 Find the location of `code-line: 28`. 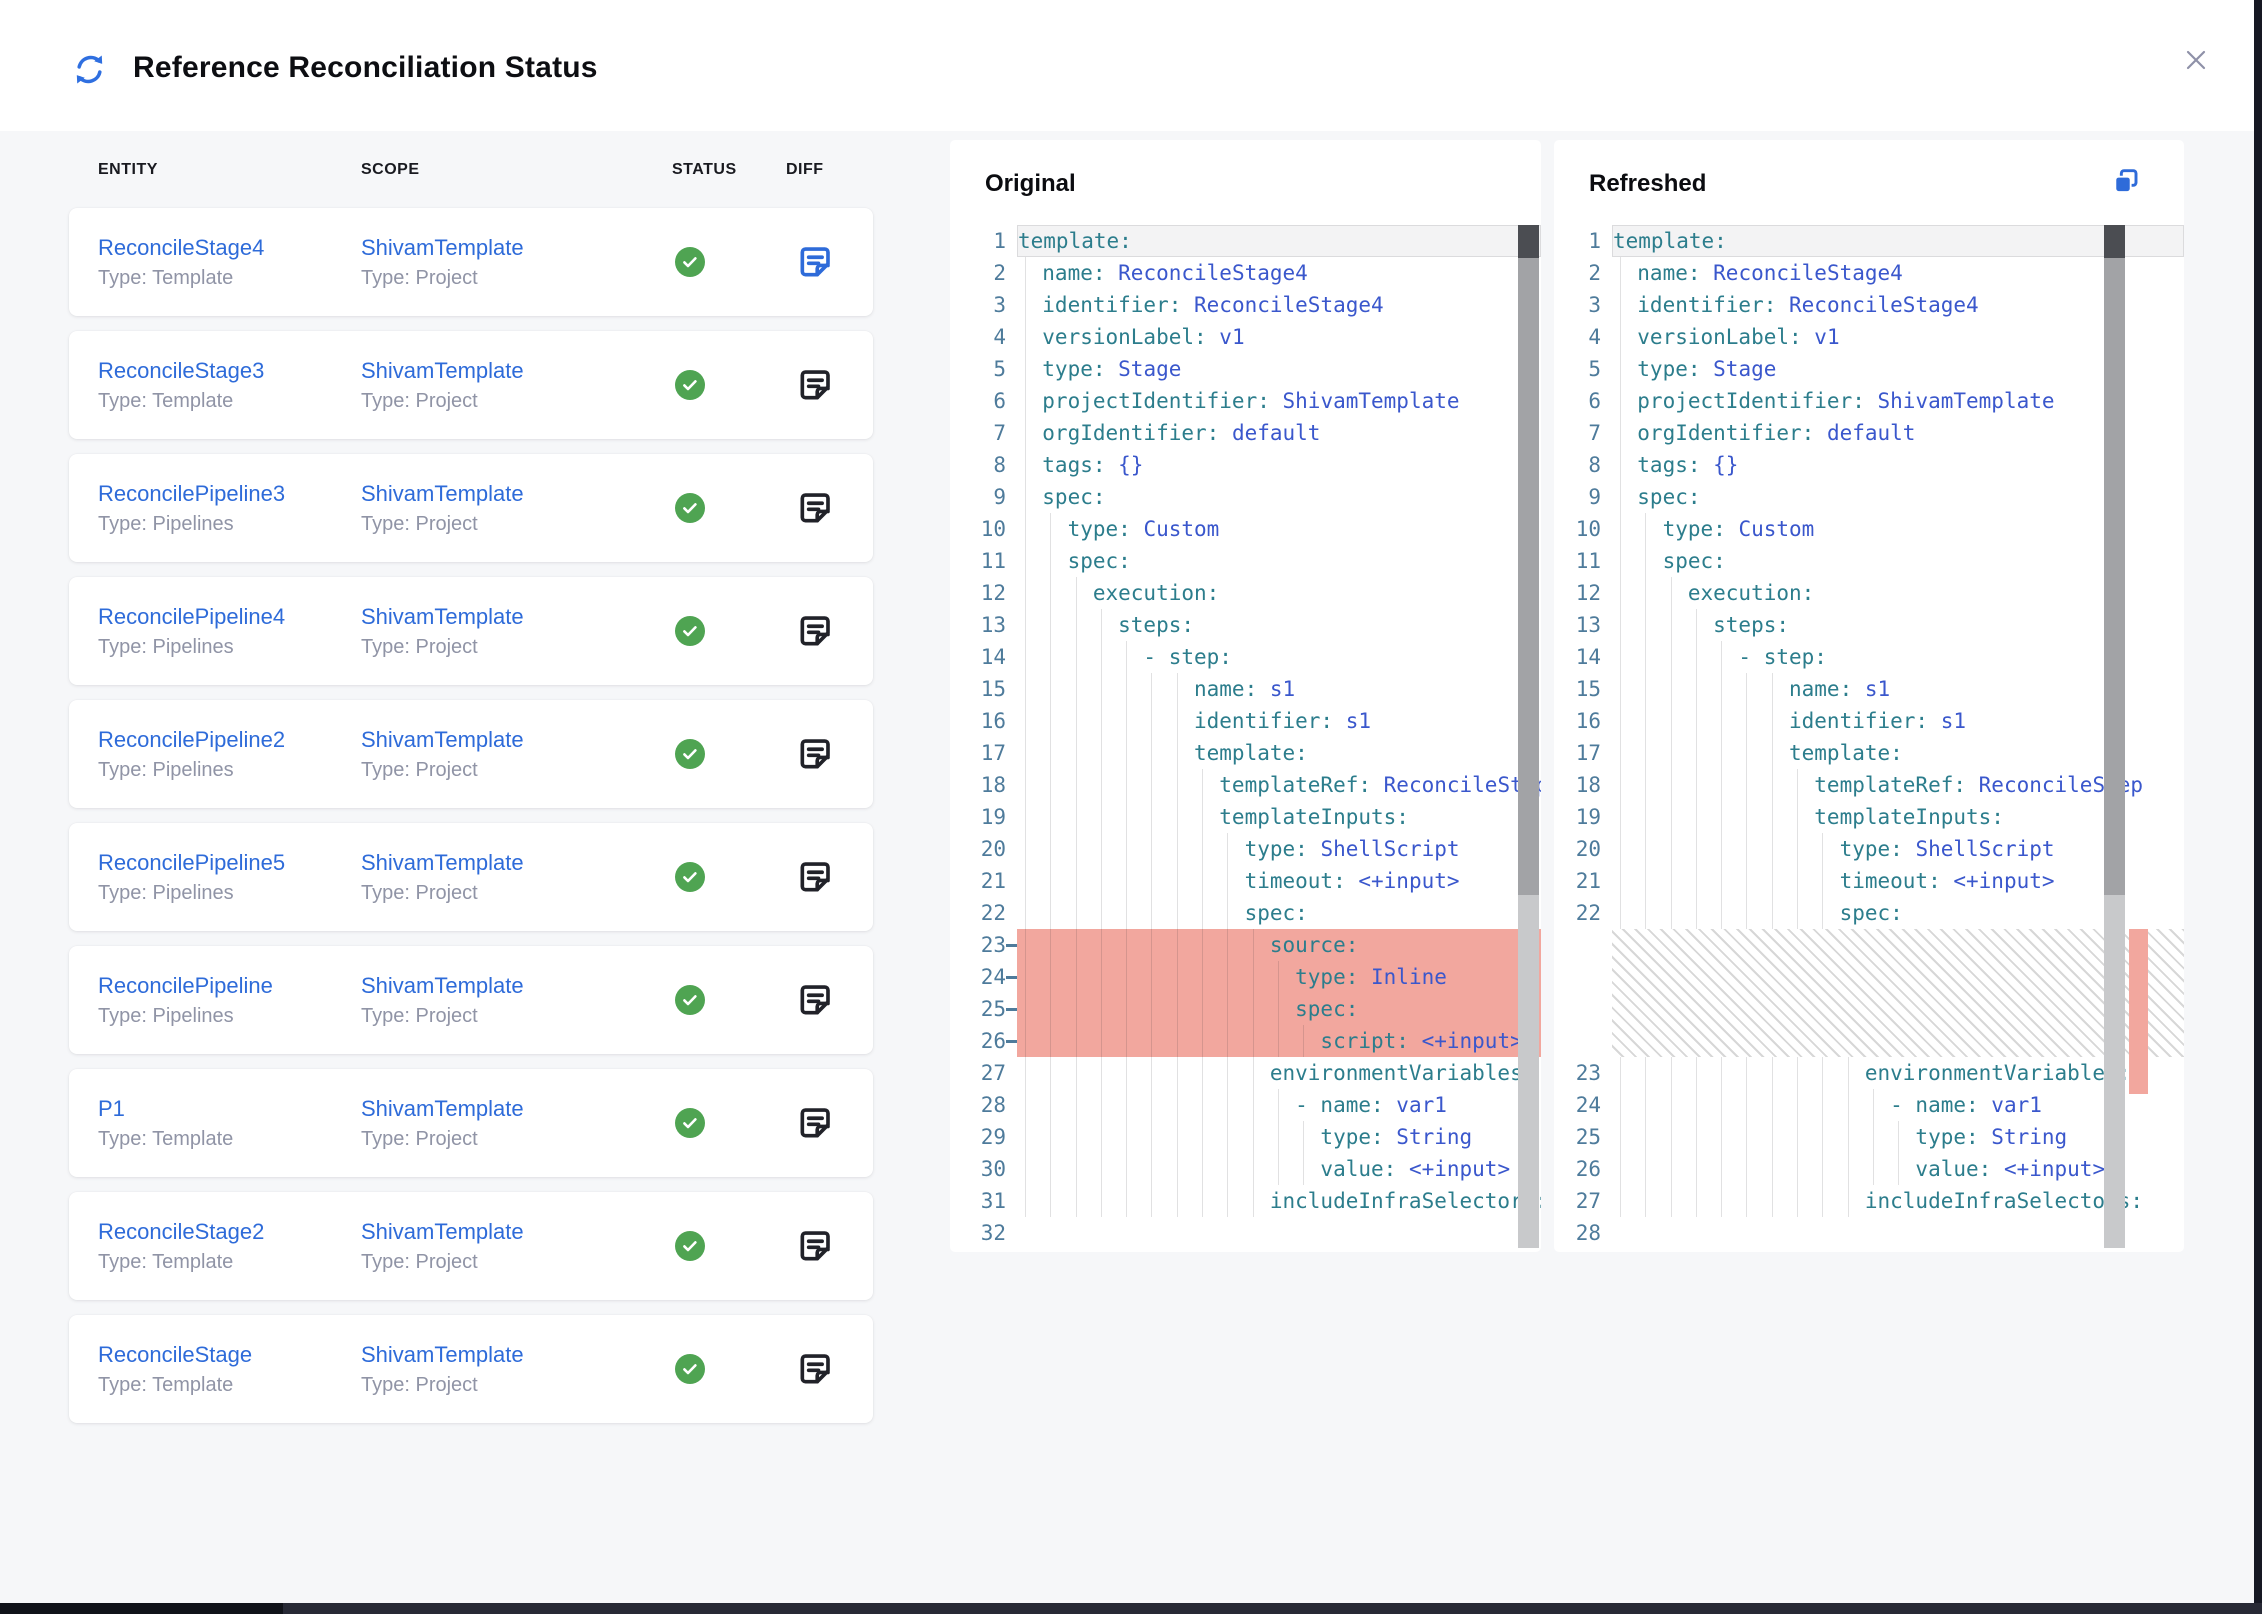

code-line: 28 is located at coordinates (1869, 1233).